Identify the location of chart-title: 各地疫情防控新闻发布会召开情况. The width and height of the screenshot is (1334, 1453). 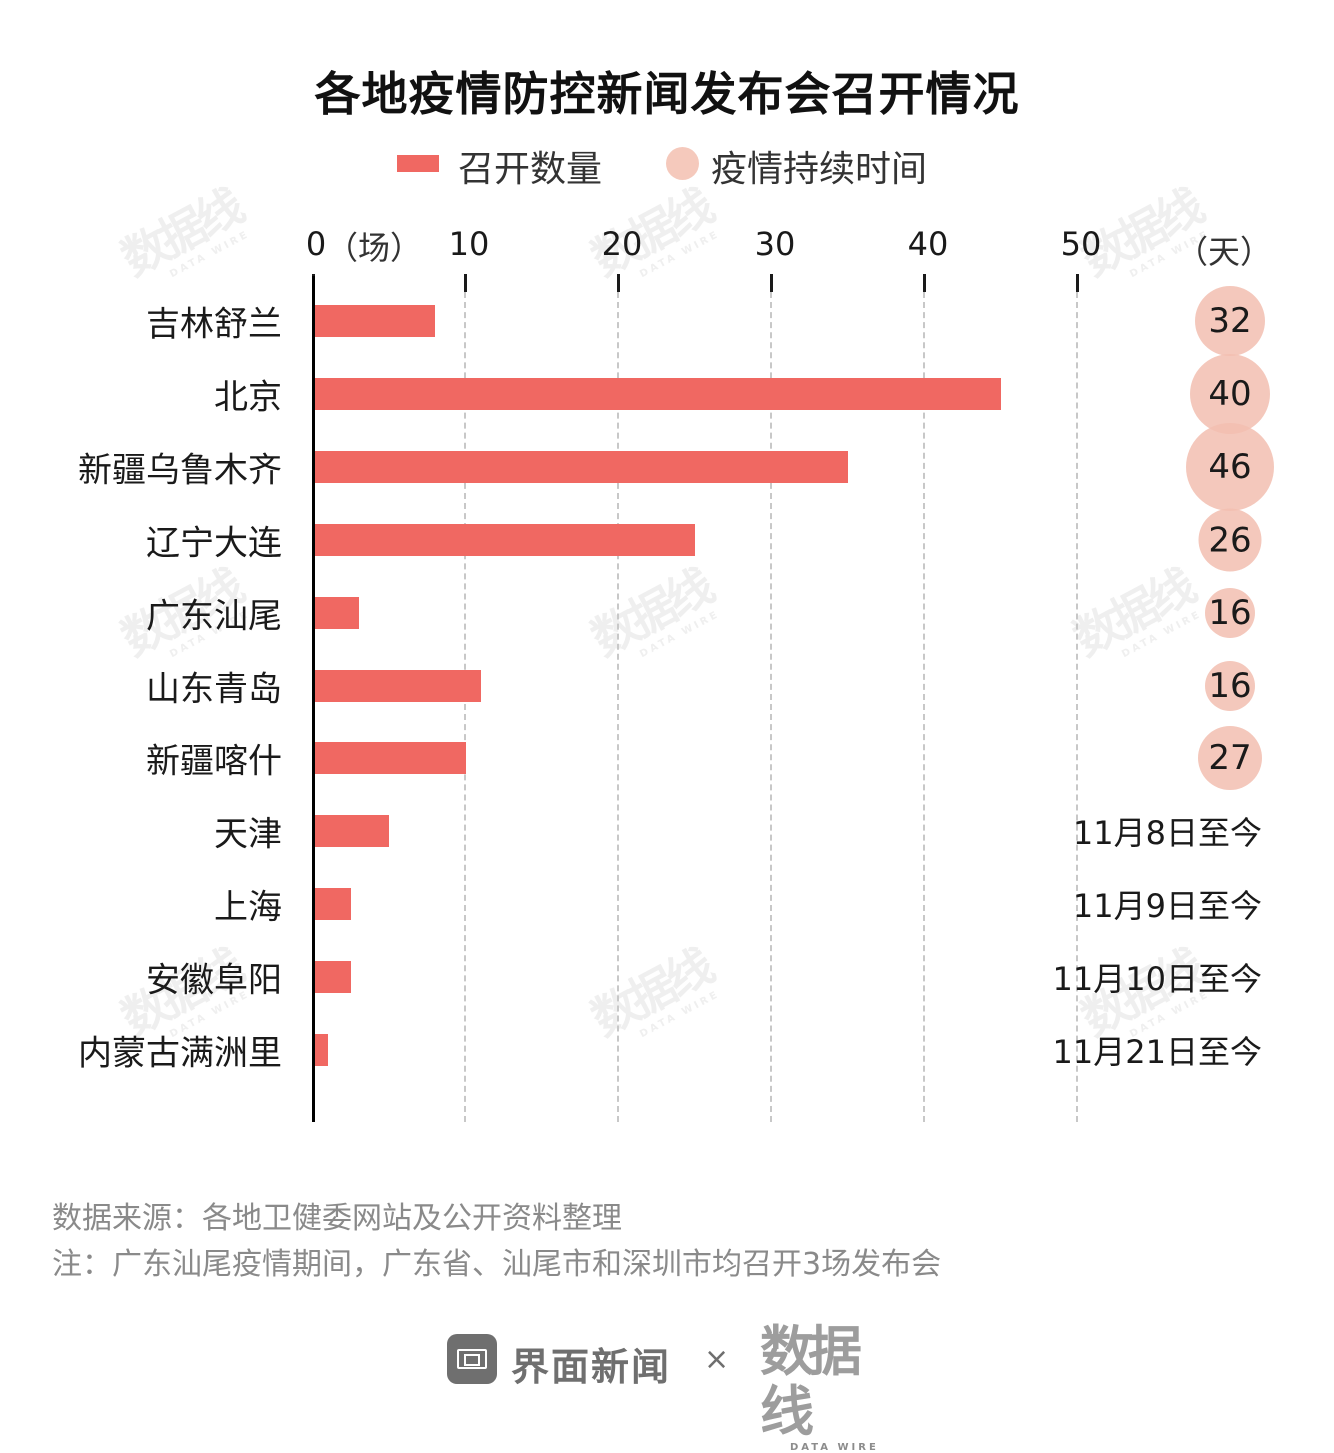
(667, 94).